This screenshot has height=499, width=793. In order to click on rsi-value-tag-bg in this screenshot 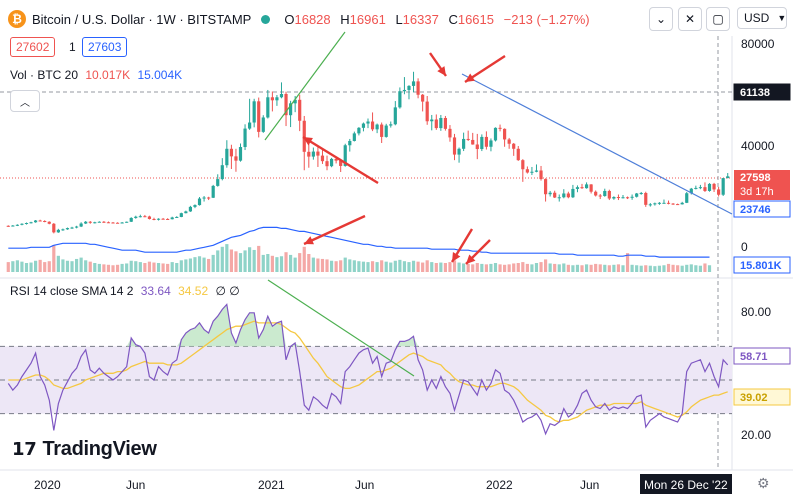, I will do `click(762, 356)`.